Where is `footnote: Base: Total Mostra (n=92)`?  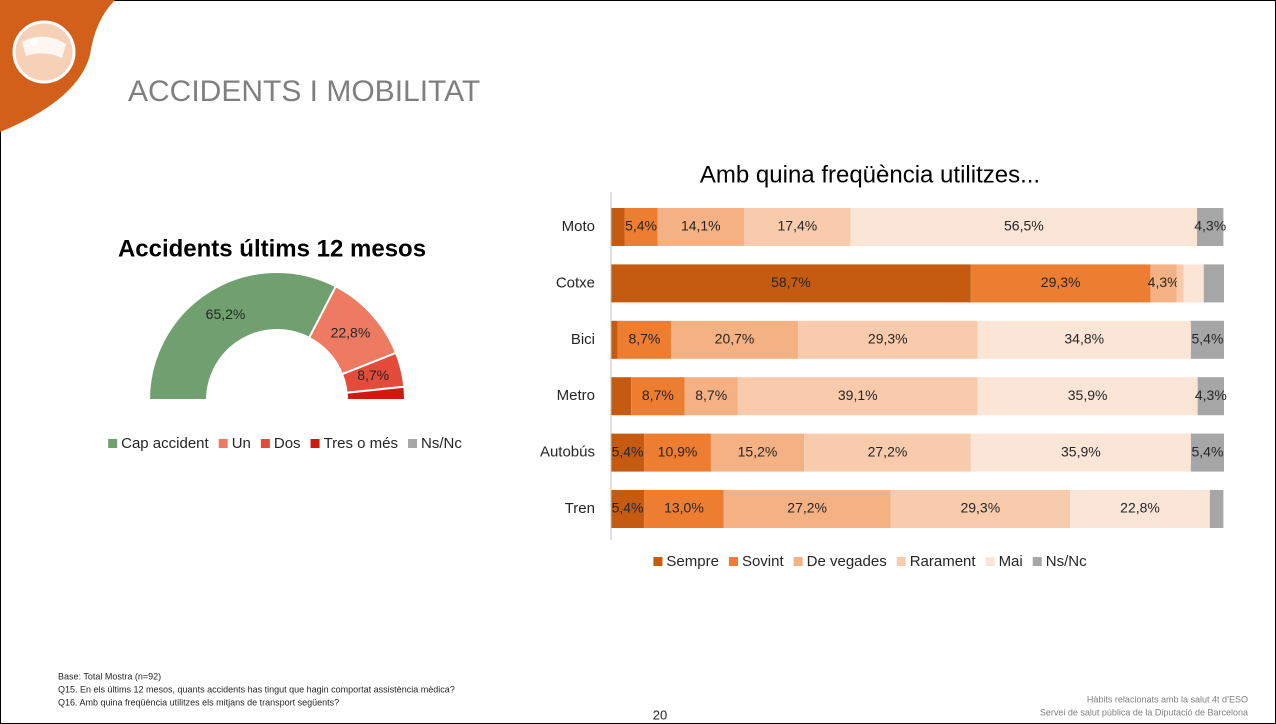
footnote: Base: Total Mostra (n=92) is located at coordinates (109, 676).